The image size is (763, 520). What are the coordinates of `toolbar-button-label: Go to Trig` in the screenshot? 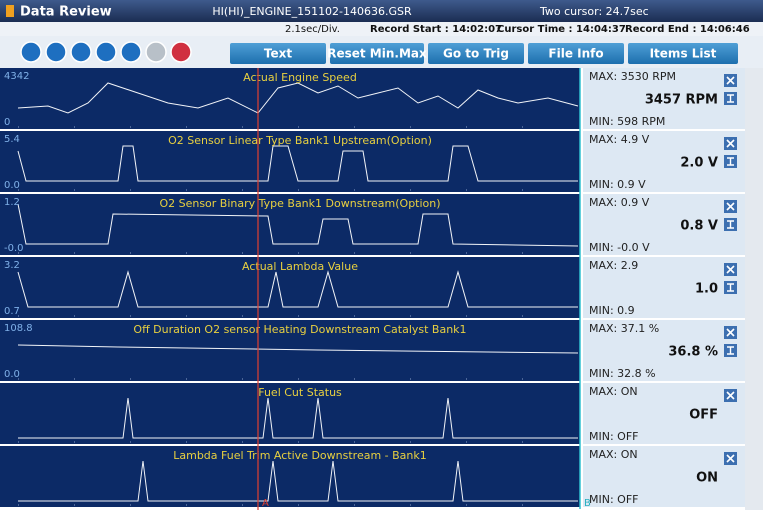 It's located at (476, 54).